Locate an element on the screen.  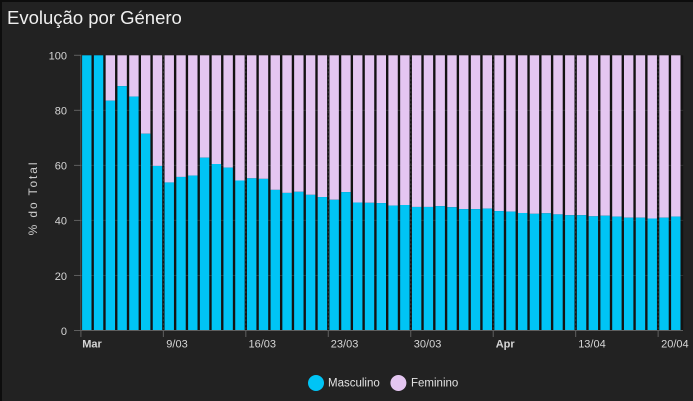
svg-text: Masculino is located at coordinates (354, 384).